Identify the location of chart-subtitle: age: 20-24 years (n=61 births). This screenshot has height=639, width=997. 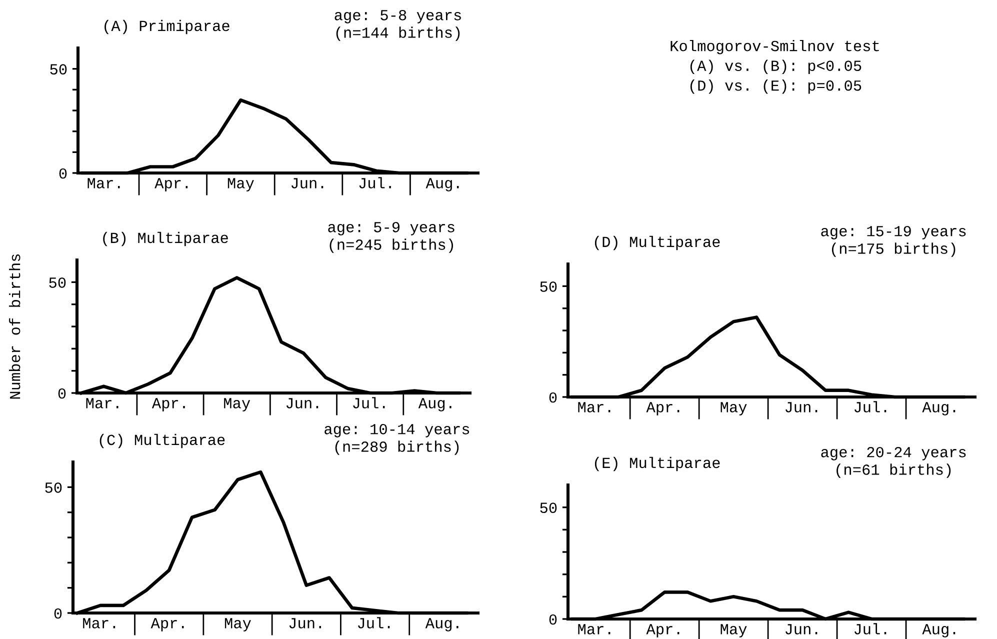
(893, 462).